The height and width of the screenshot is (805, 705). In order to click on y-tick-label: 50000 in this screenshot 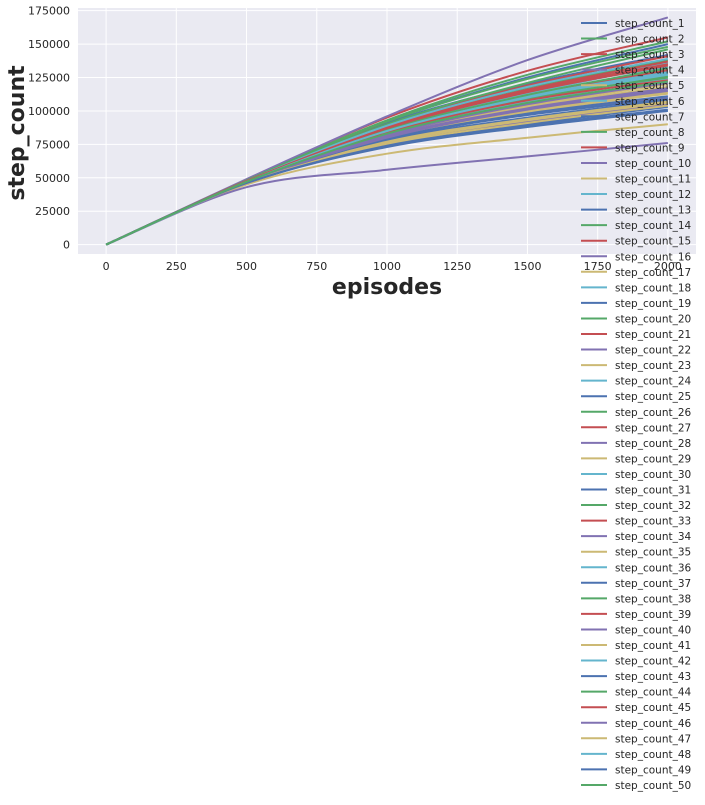, I will do `click(52, 178)`.